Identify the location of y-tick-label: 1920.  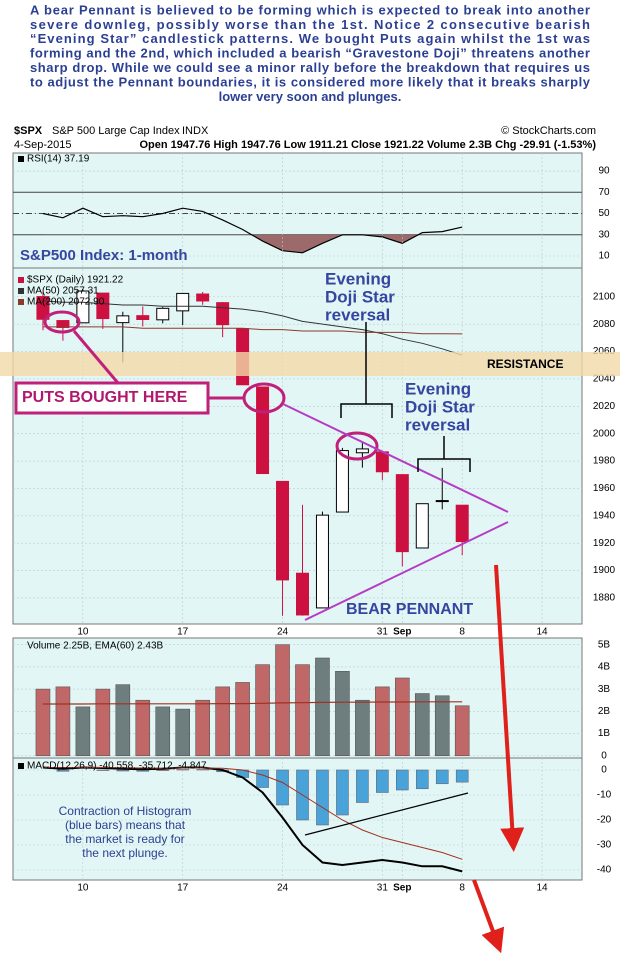
(604, 543).